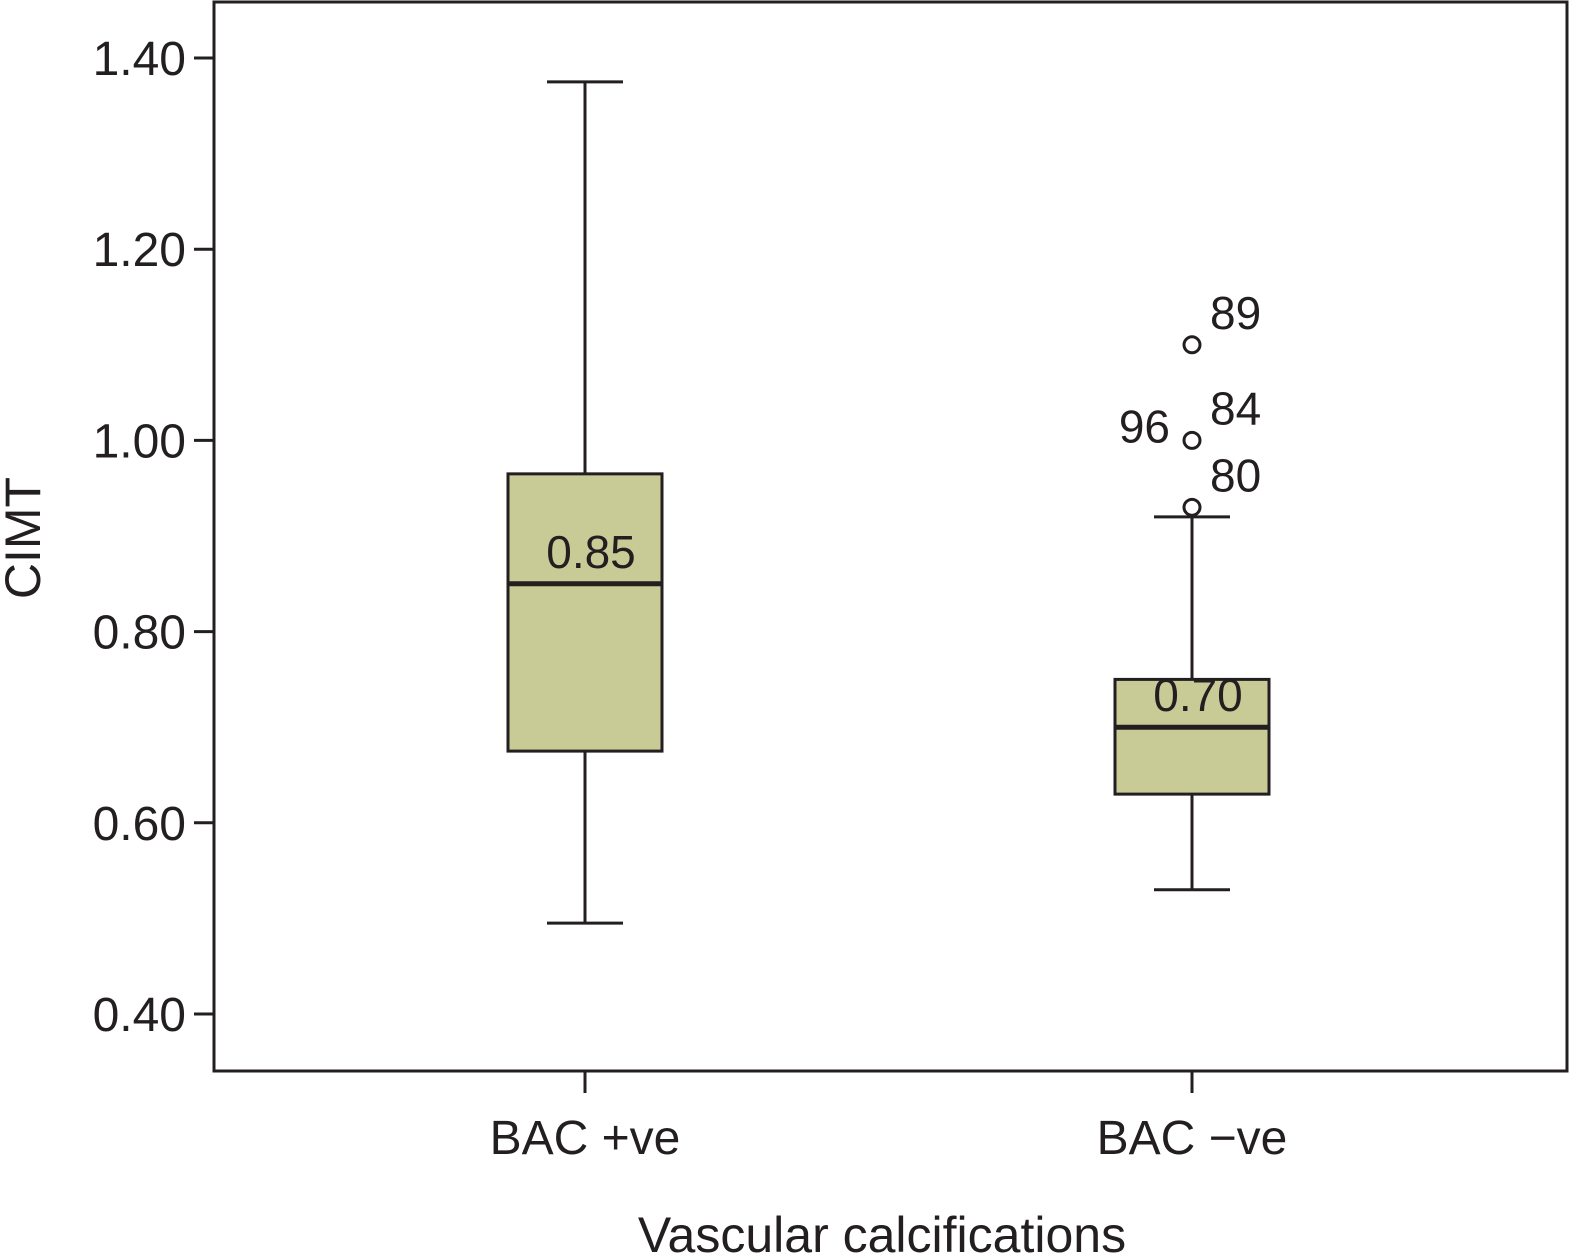 The image size is (1570, 1260). I want to click on y-axis-title: CIMT, so click(25, 538).